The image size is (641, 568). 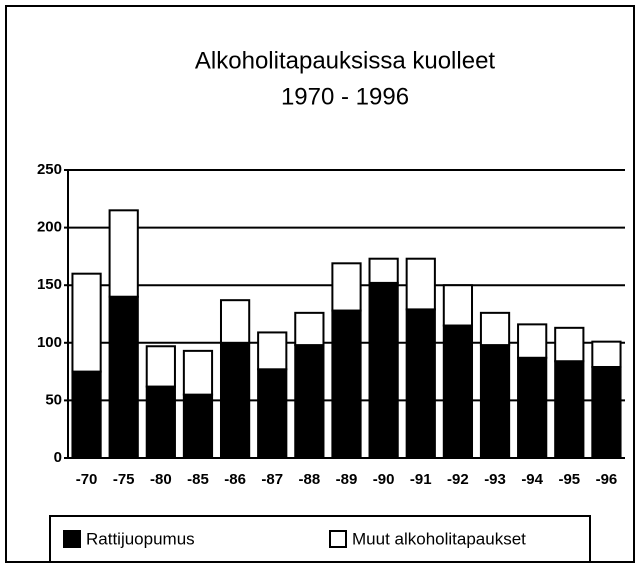 I want to click on x-tick-label: -86, so click(x=235, y=479).